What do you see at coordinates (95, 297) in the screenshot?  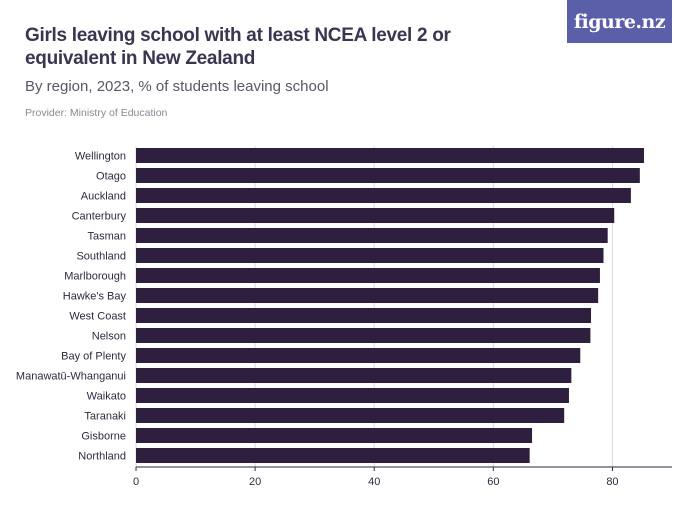 I see `category-label: Hawke's Bay` at bounding box center [95, 297].